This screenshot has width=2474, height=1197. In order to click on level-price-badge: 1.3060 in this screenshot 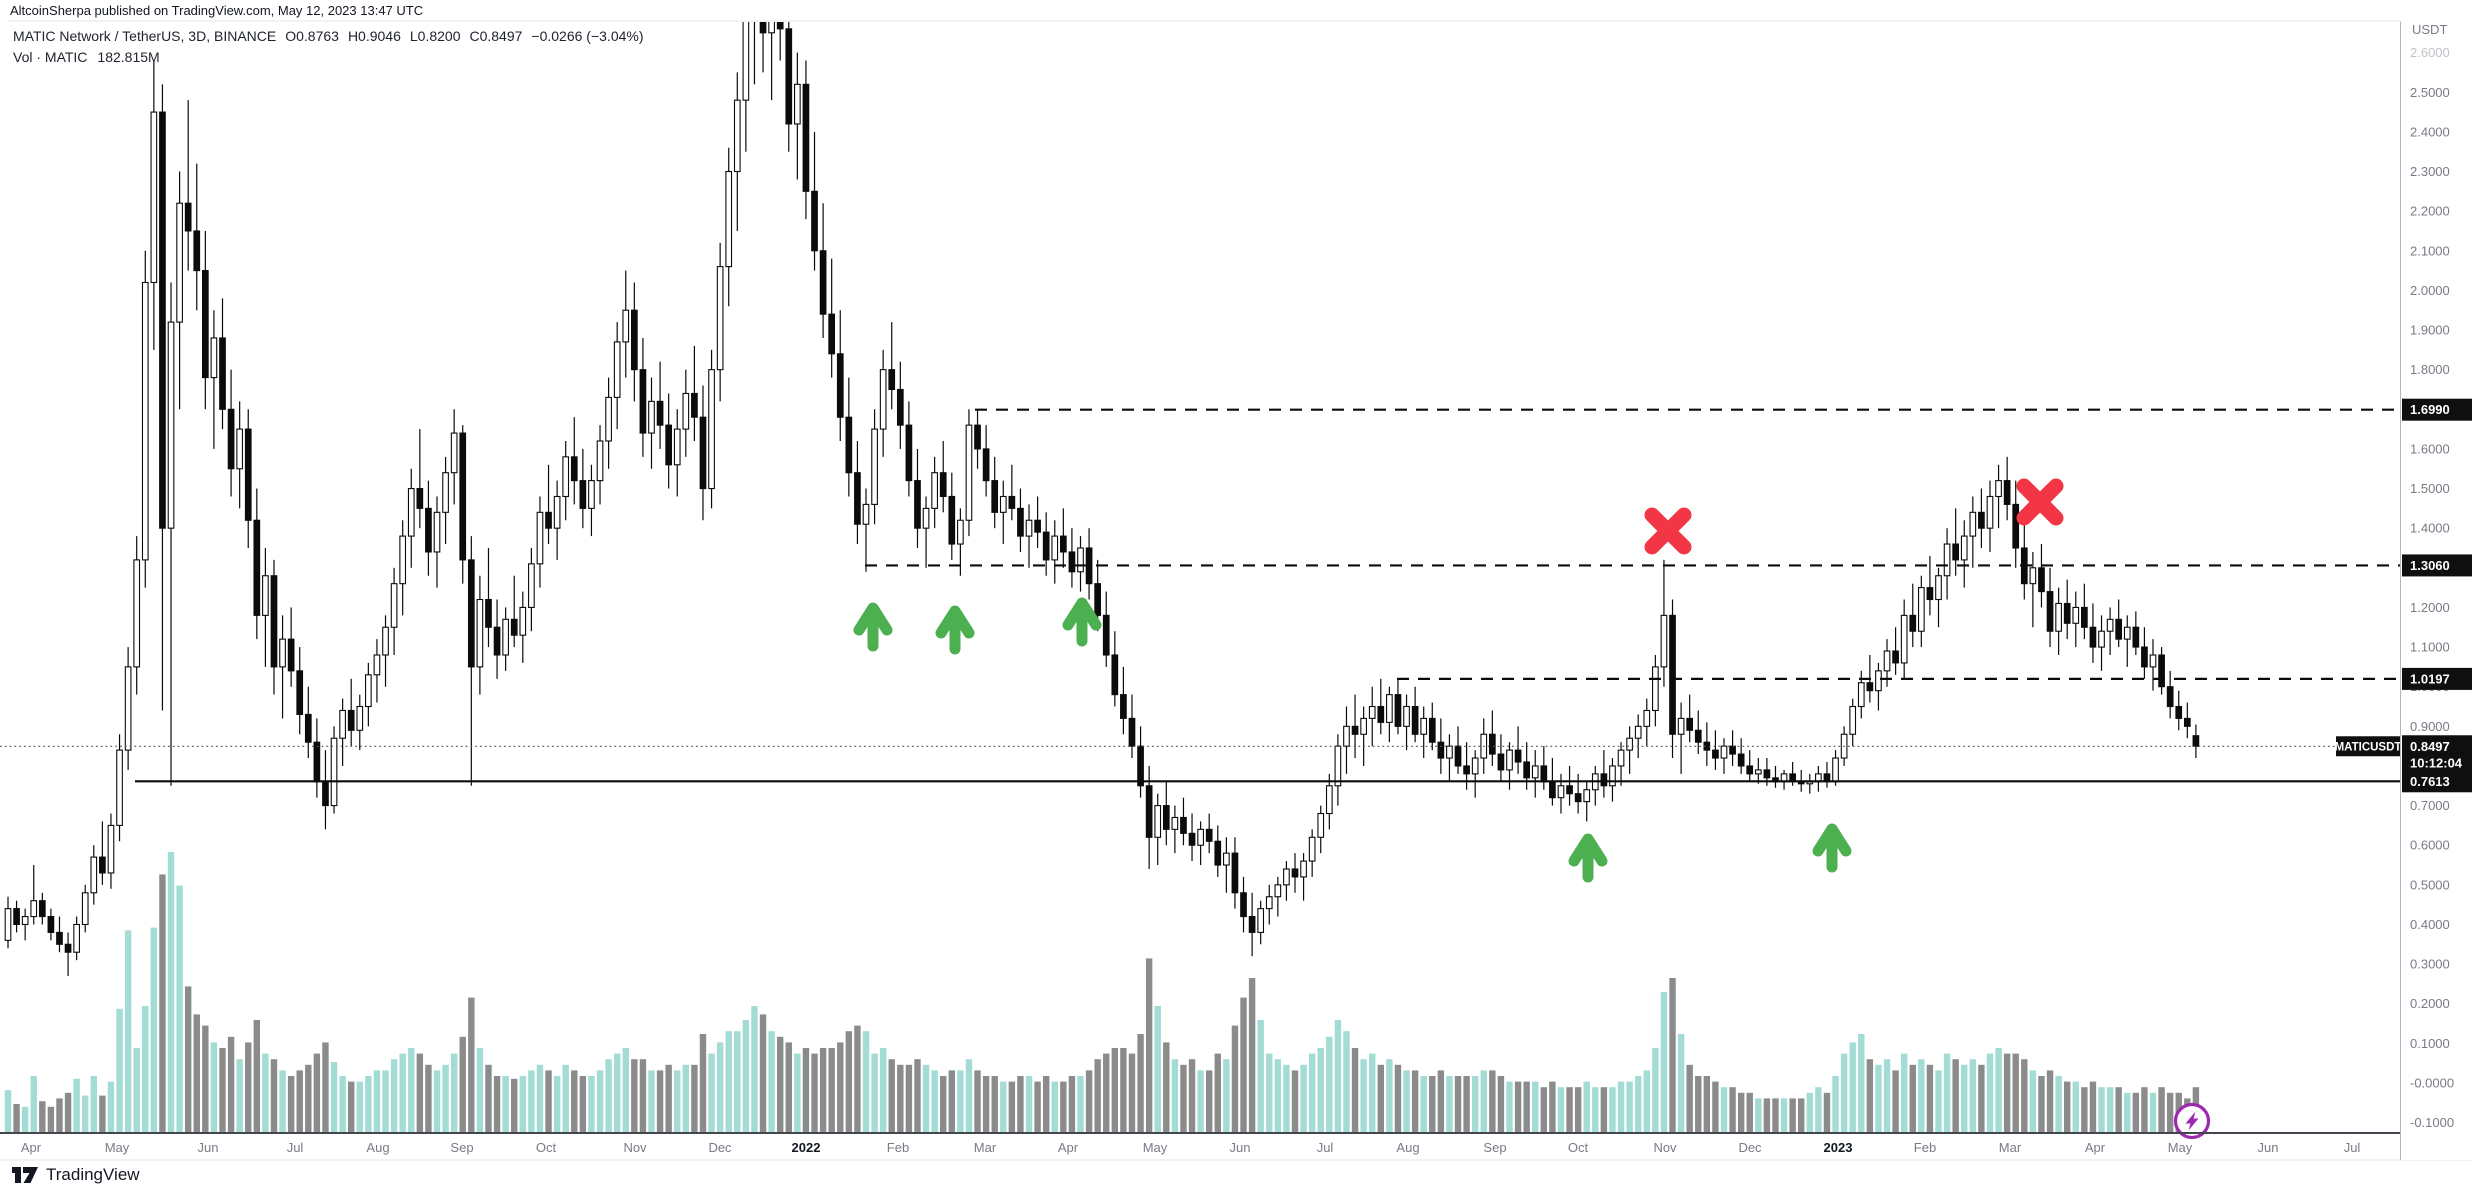, I will do `click(2437, 565)`.